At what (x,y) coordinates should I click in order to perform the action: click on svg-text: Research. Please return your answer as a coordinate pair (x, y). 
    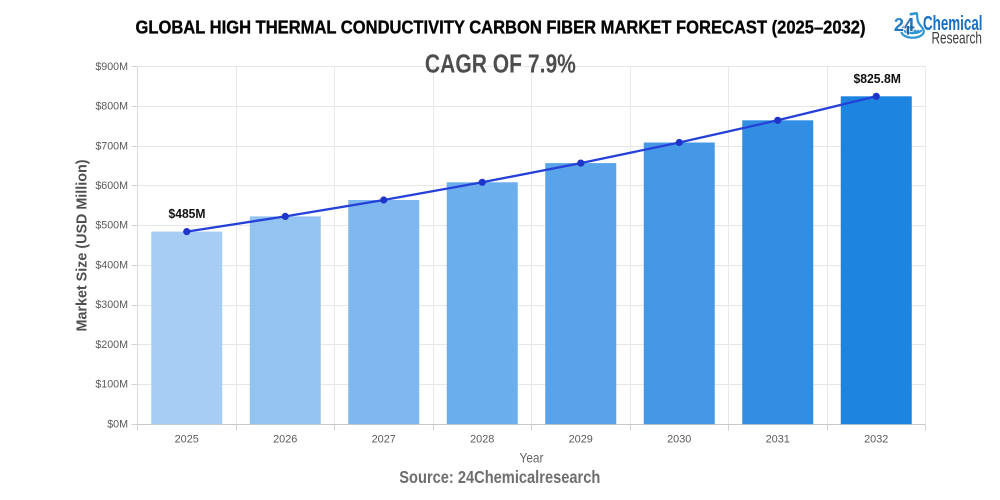
    Looking at the image, I should click on (957, 38).